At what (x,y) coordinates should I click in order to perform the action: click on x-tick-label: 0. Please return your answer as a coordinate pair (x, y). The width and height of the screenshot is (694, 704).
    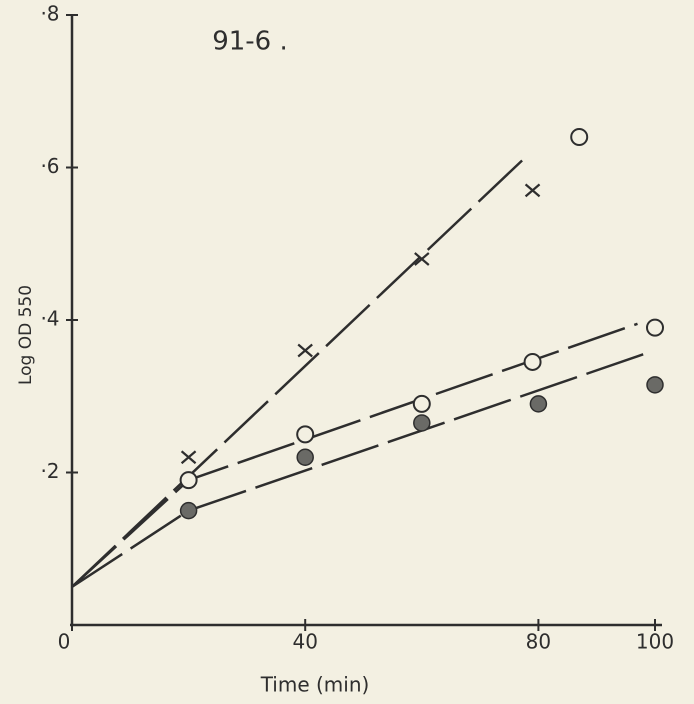
    Looking at the image, I should click on (64, 642).